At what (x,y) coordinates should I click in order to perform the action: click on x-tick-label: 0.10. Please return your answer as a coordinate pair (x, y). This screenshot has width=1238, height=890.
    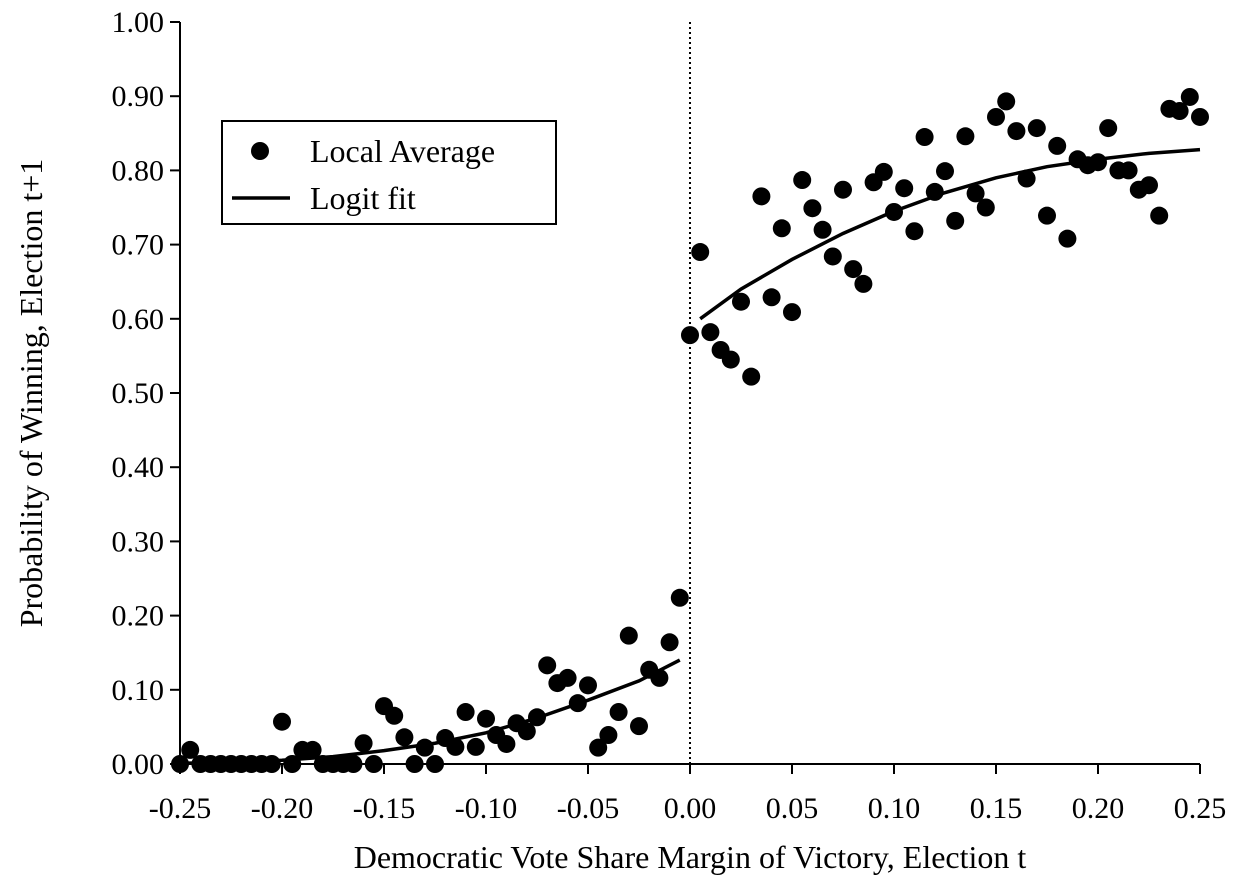
    Looking at the image, I should click on (894, 808).